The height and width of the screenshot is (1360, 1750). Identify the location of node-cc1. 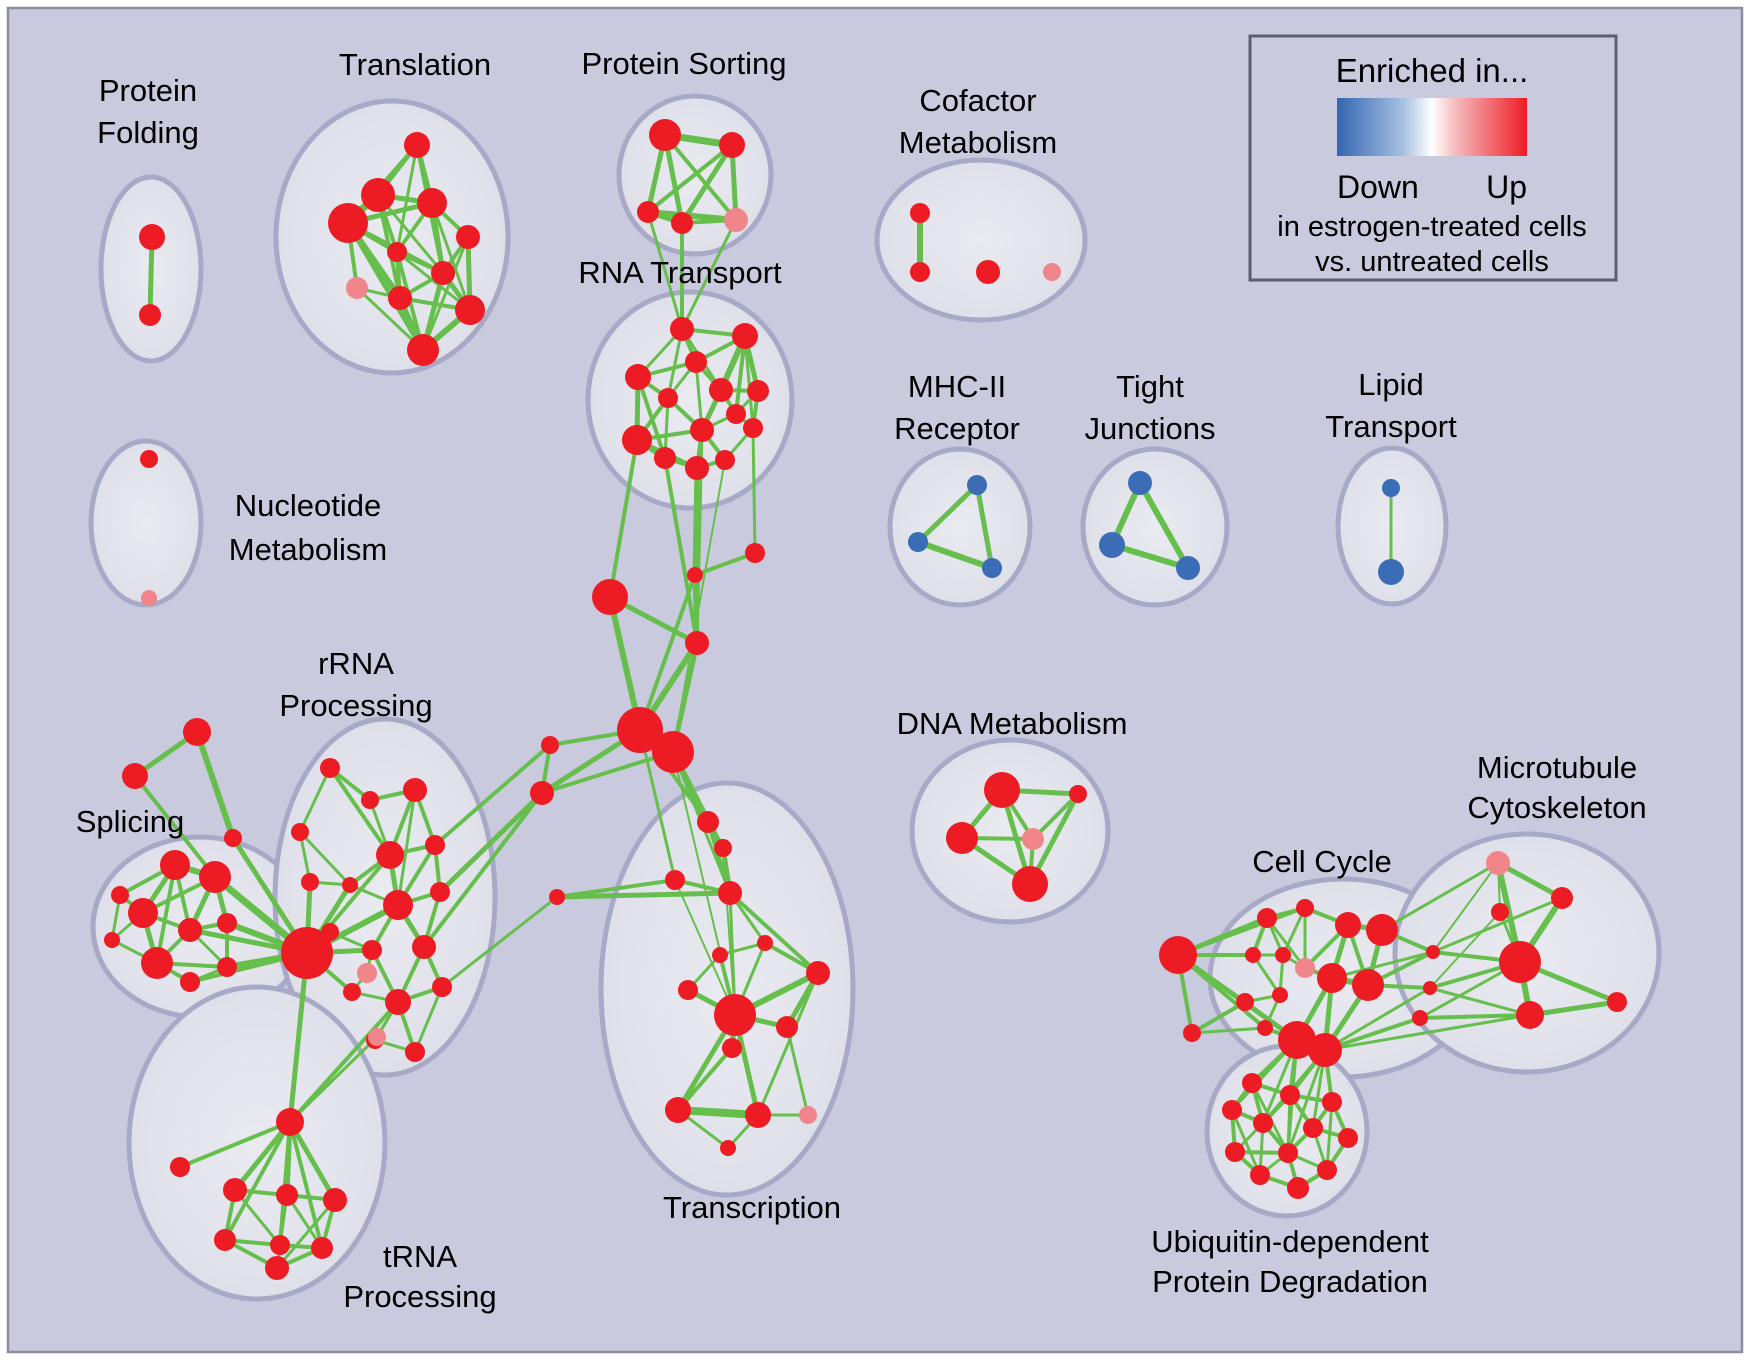
(1178, 955).